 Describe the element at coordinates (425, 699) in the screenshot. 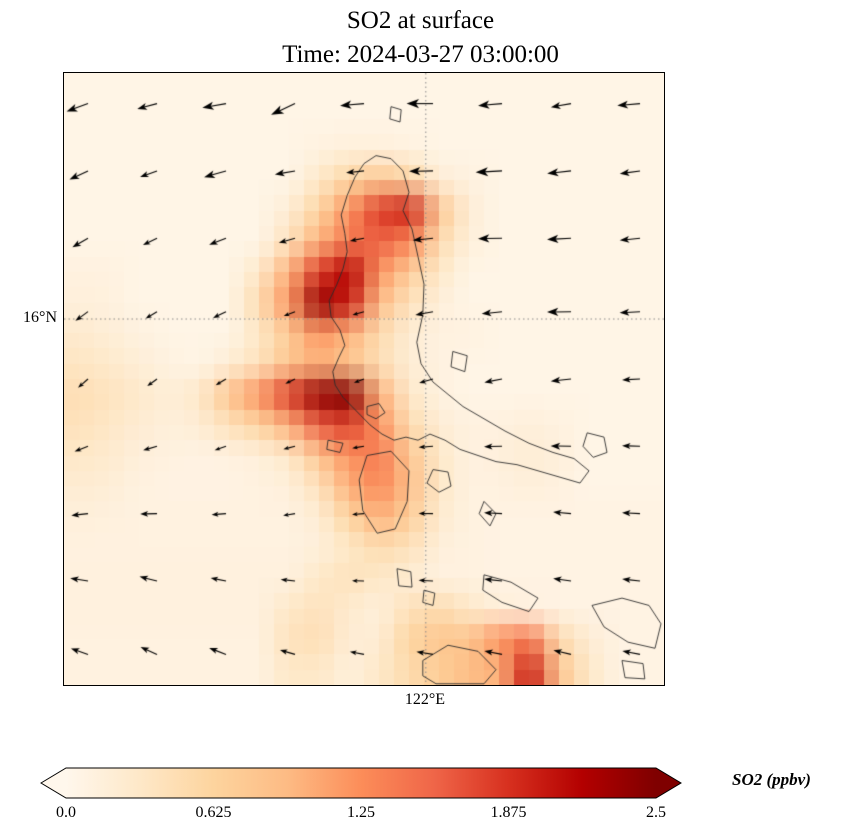

I see `x-tick-label: 122°E` at that location.